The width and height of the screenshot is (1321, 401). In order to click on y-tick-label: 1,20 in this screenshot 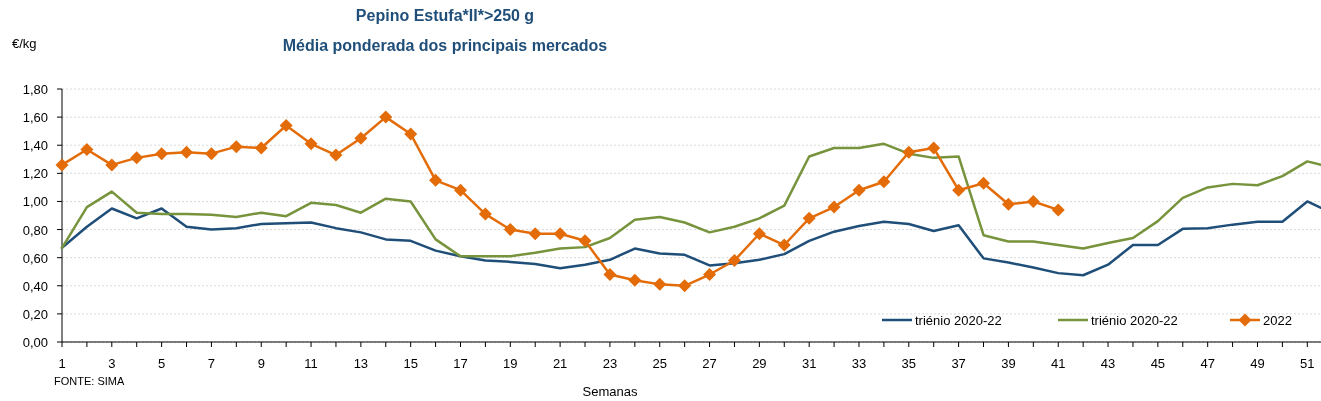, I will do `click(35, 174)`.